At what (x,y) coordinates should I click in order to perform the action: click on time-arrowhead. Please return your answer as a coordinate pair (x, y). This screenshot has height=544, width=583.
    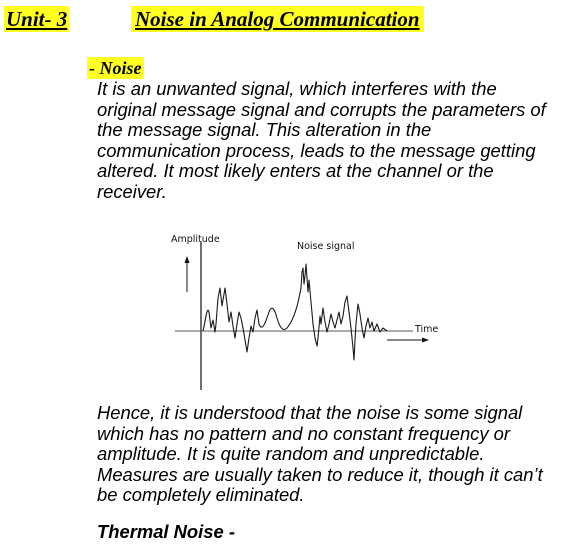
    Looking at the image, I should click on (425, 340).